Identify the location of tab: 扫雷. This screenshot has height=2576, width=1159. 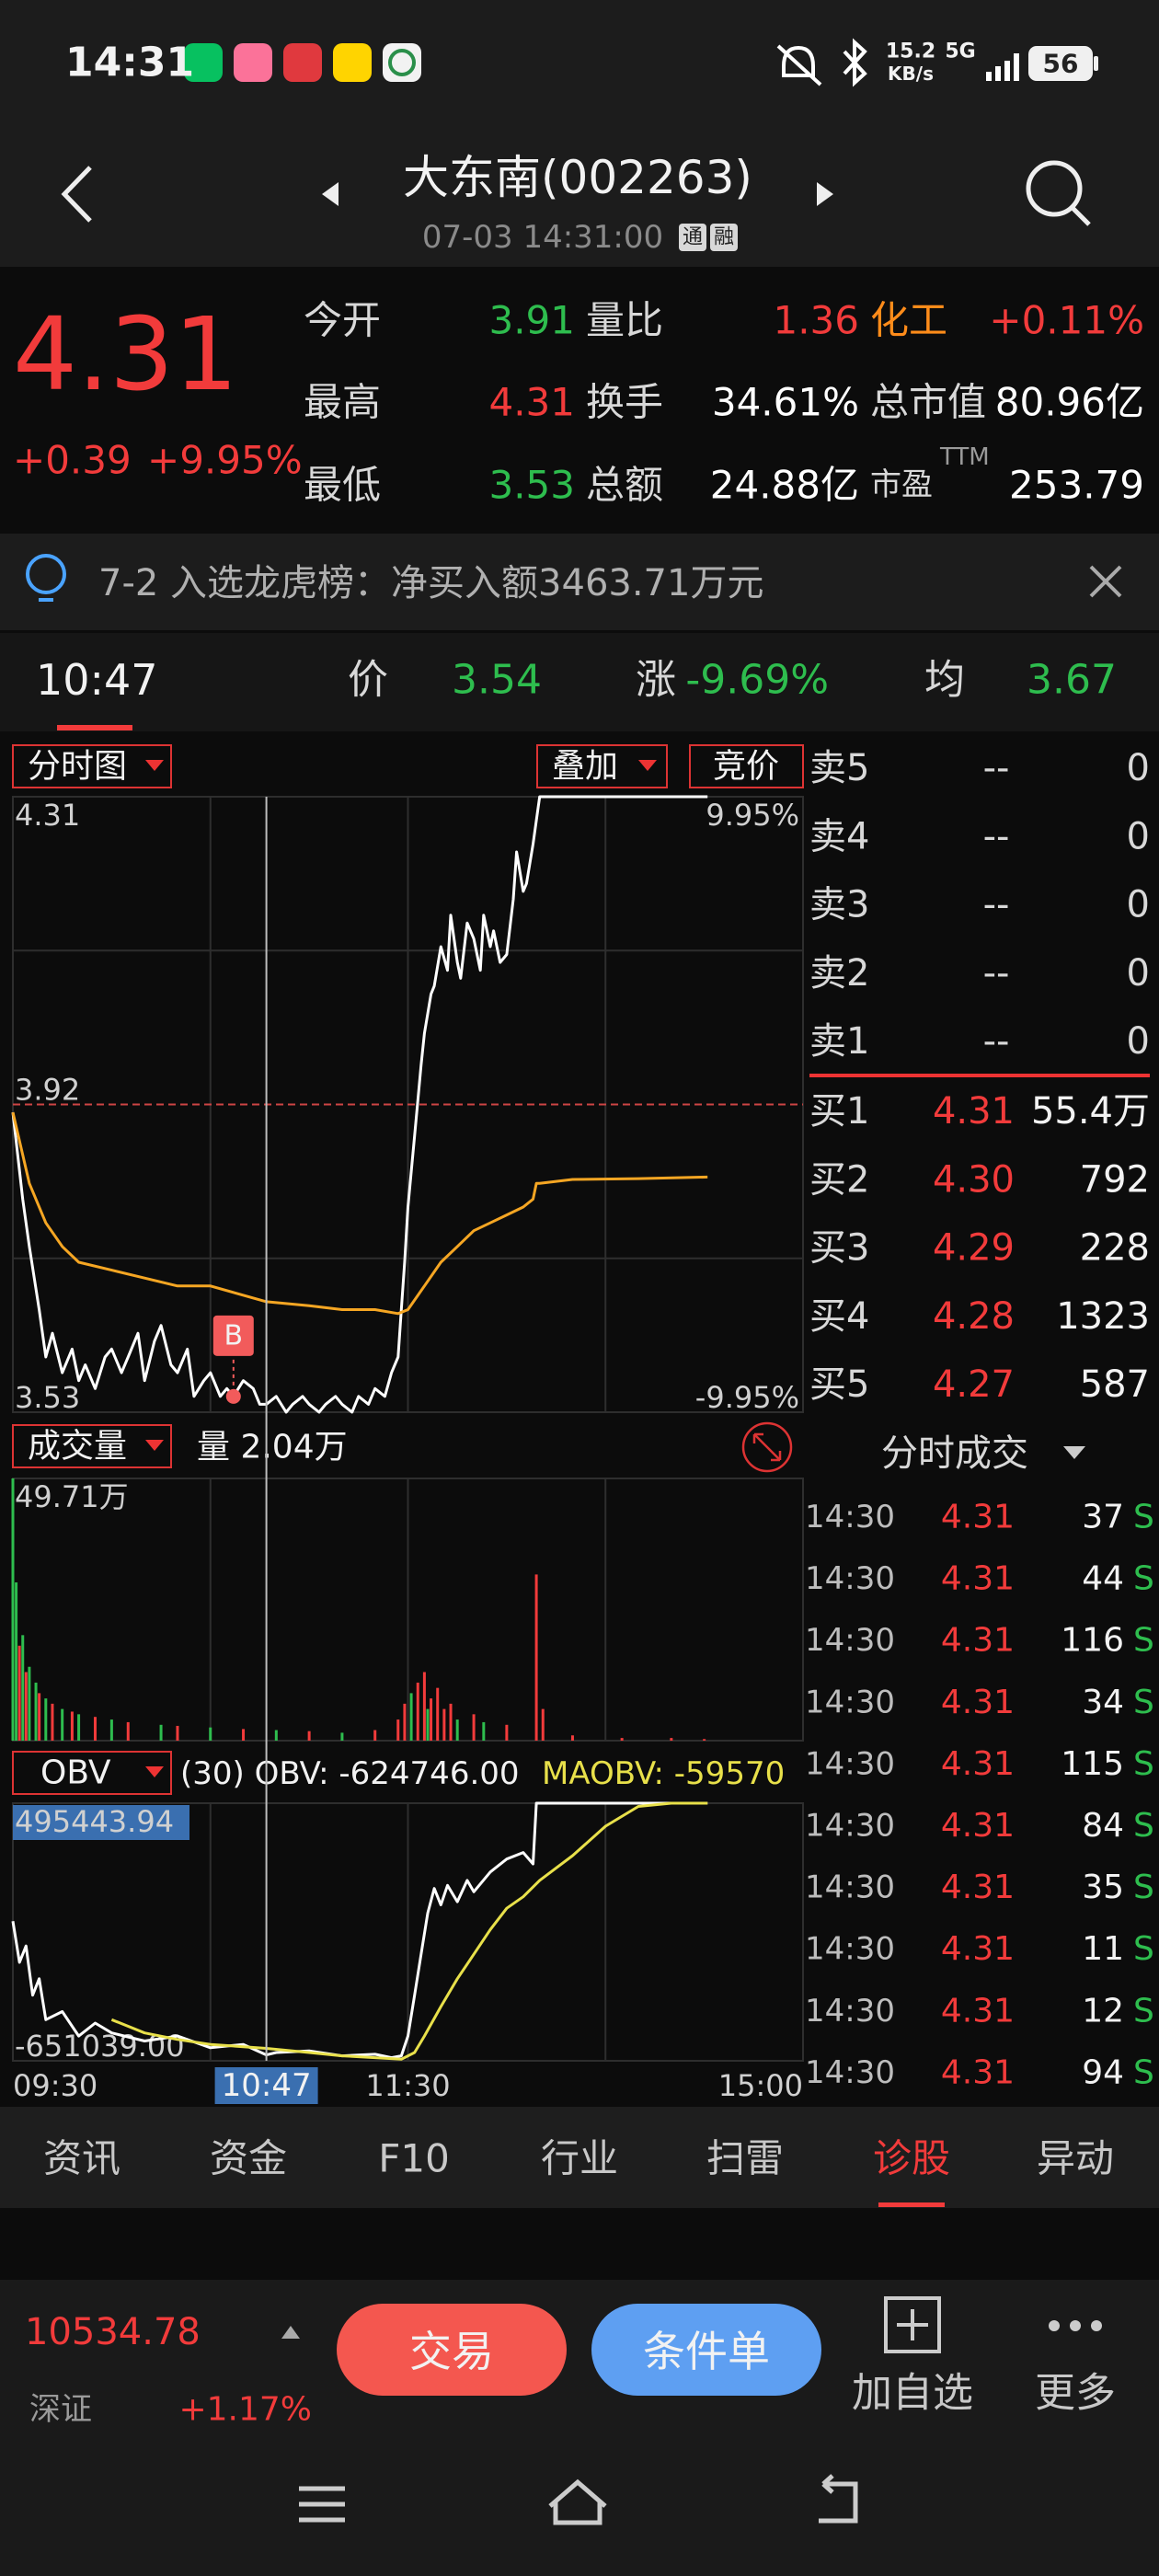
(745, 2158).